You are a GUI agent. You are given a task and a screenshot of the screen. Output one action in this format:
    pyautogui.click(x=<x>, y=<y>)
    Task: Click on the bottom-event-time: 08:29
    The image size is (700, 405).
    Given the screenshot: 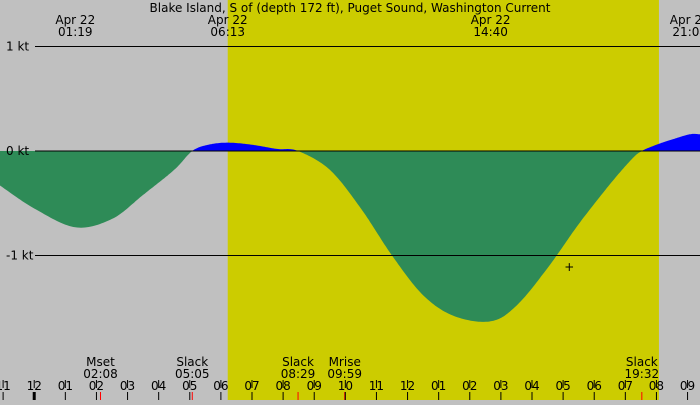 What is the action you would take?
    pyautogui.click(x=298, y=374)
    